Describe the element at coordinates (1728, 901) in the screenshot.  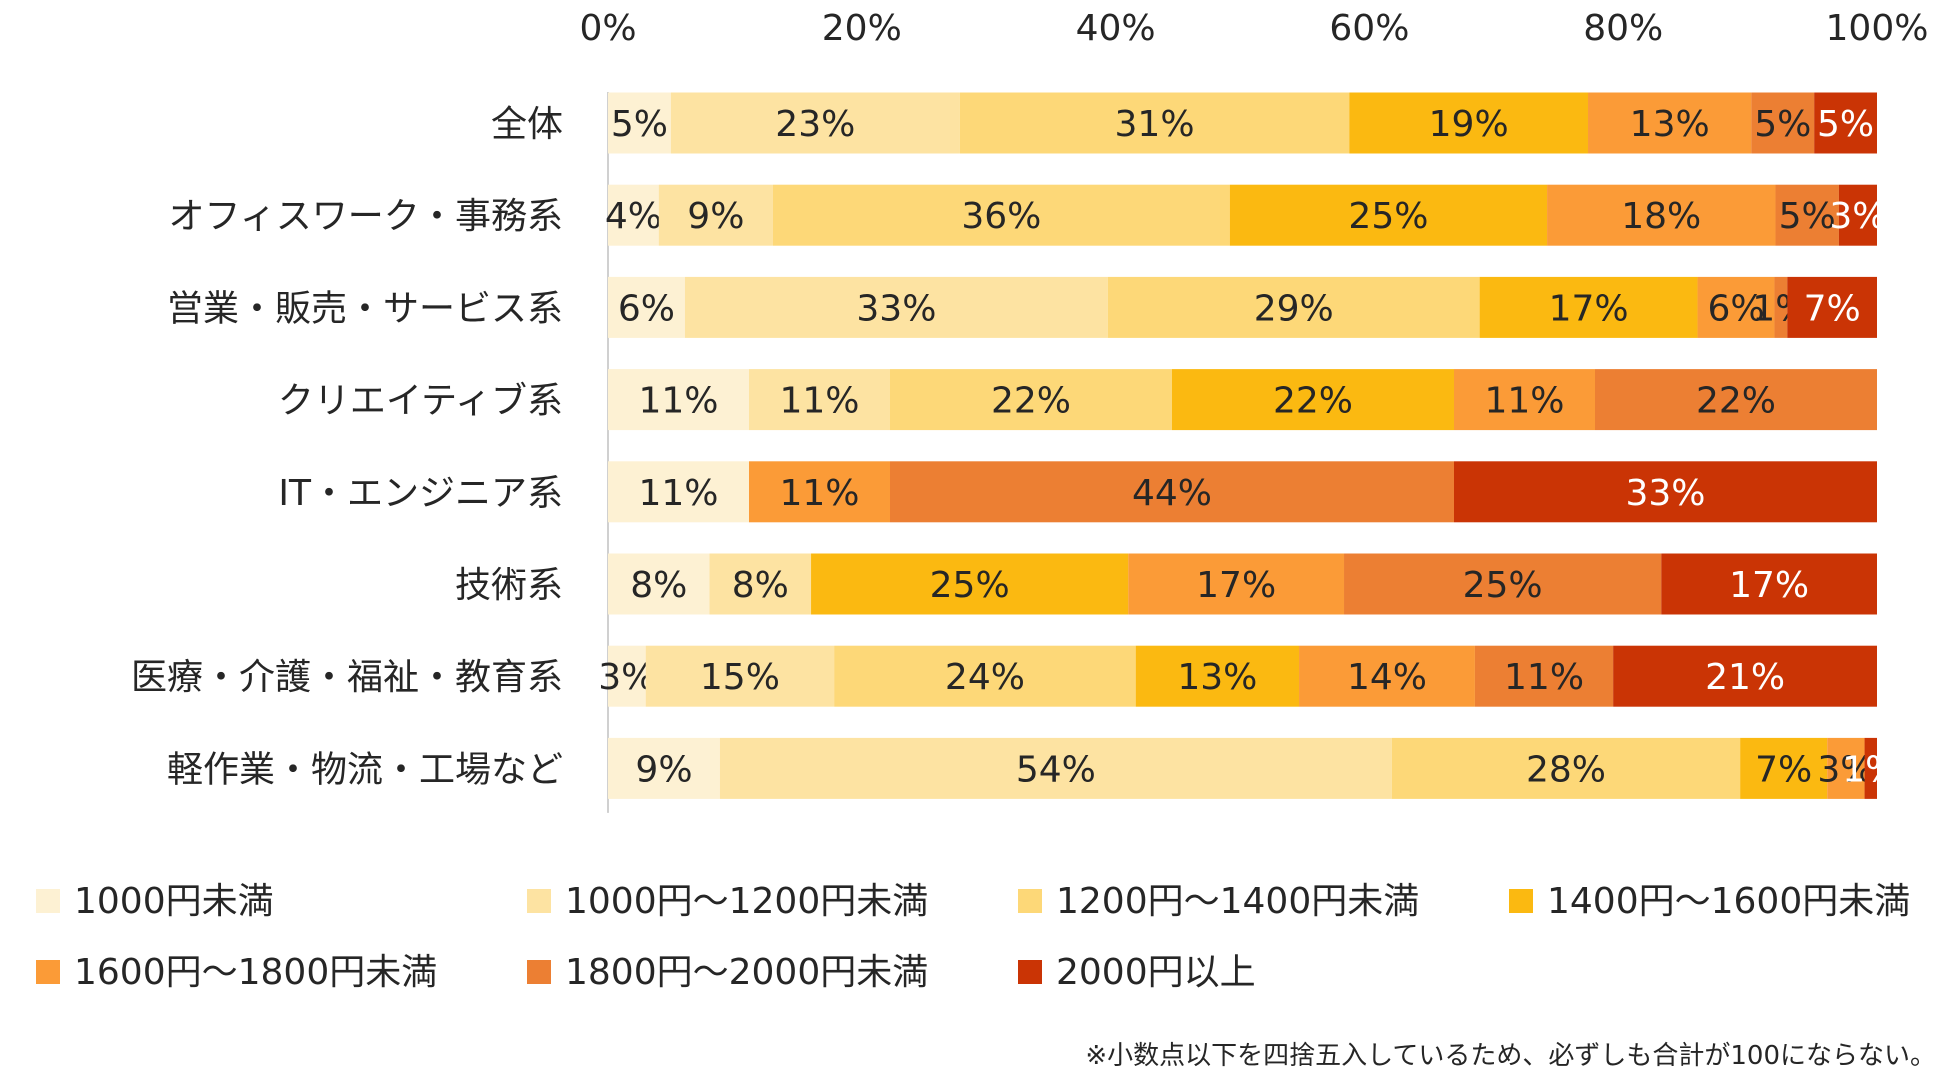
I see `legend-label: 1400円～1600円未満` at that location.